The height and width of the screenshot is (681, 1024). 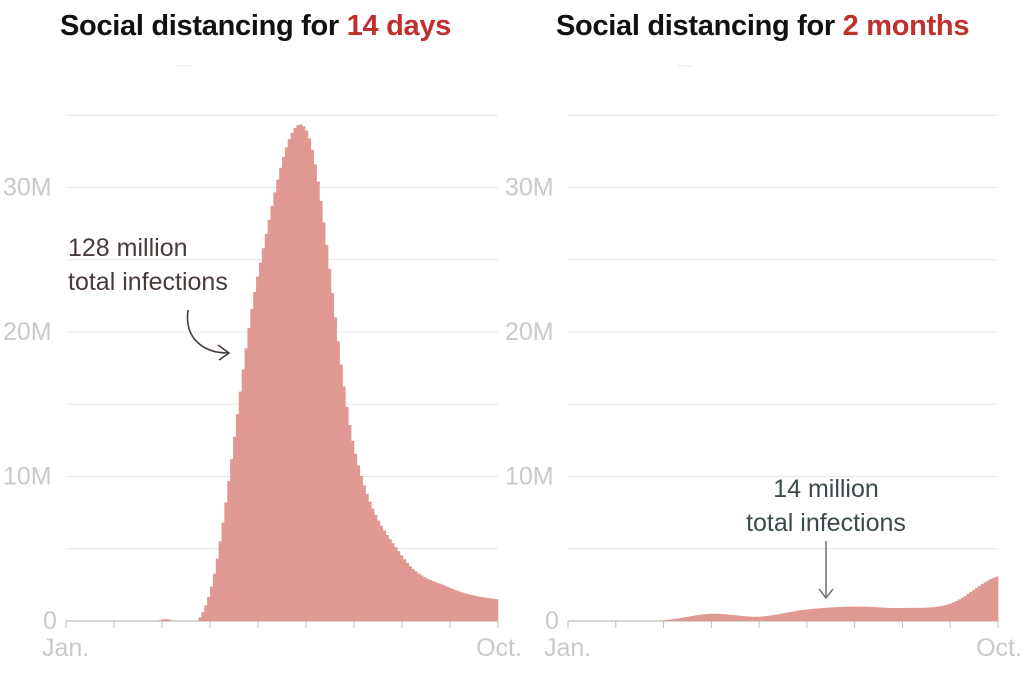 What do you see at coordinates (826, 489) in the screenshot?
I see `annotation-text: 14 million` at bounding box center [826, 489].